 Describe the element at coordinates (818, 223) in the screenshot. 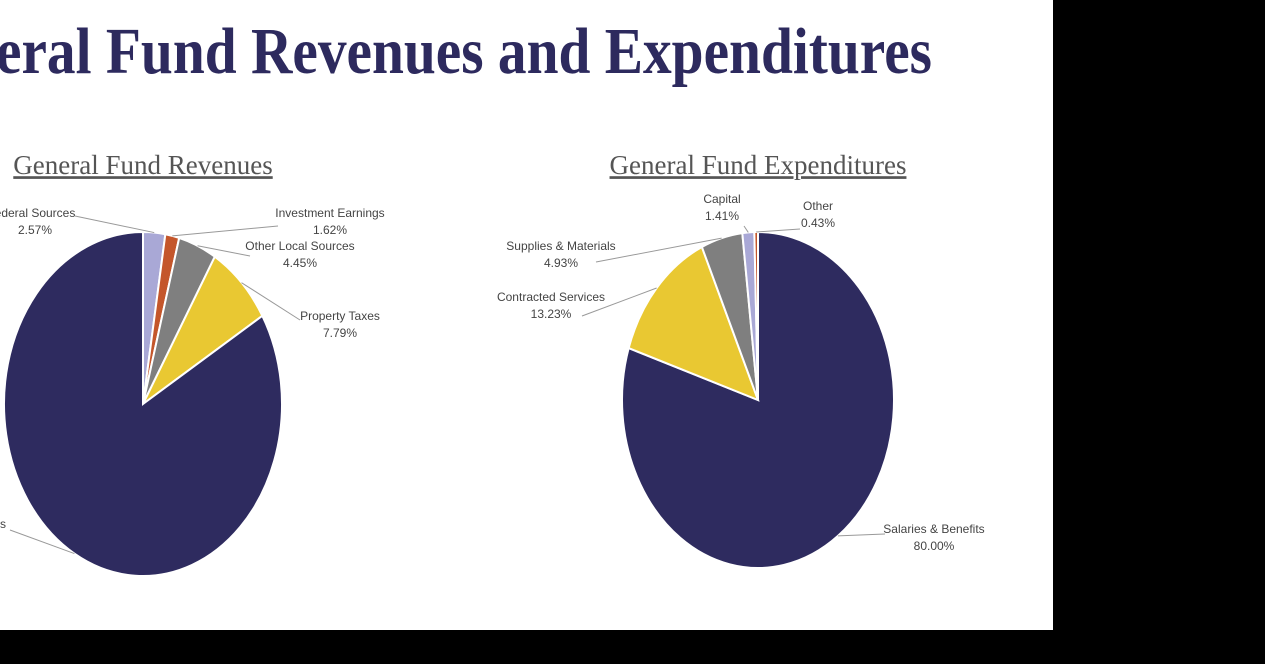

I see `slice-value-label: 0.43%` at that location.